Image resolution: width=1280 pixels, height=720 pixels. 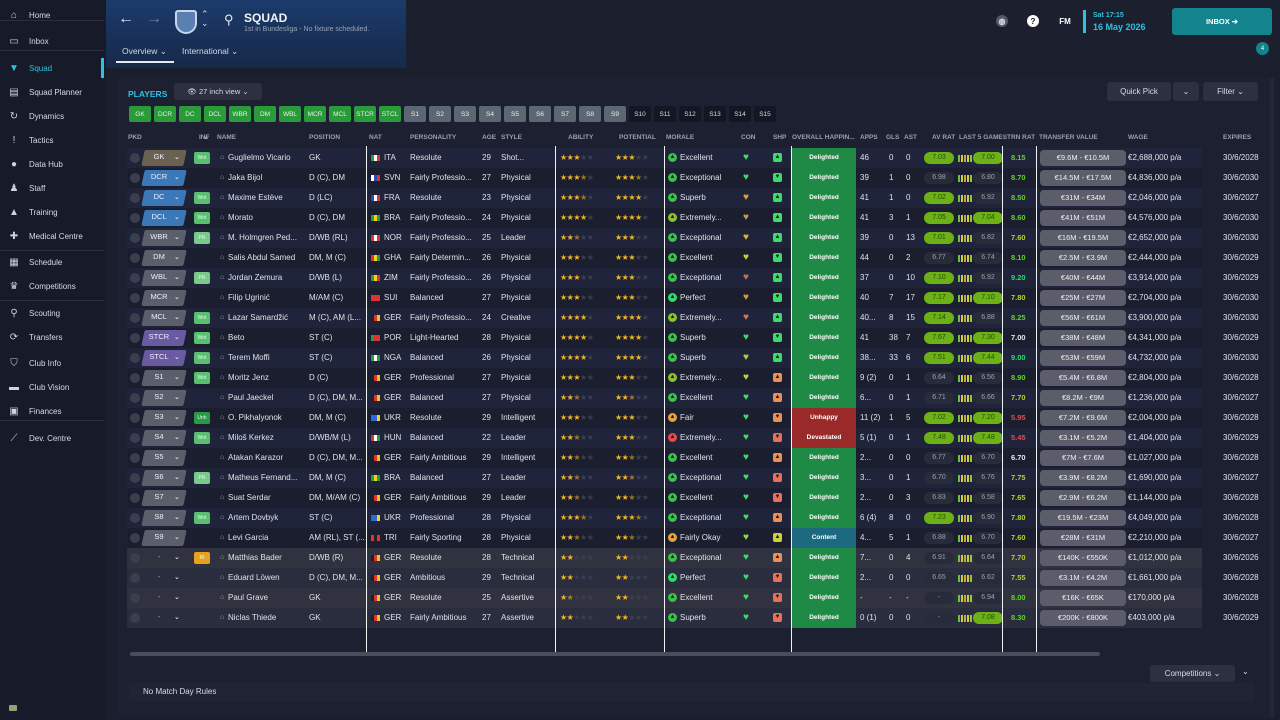 I want to click on player-name: Lazar Samardžić, so click(x=258, y=317).